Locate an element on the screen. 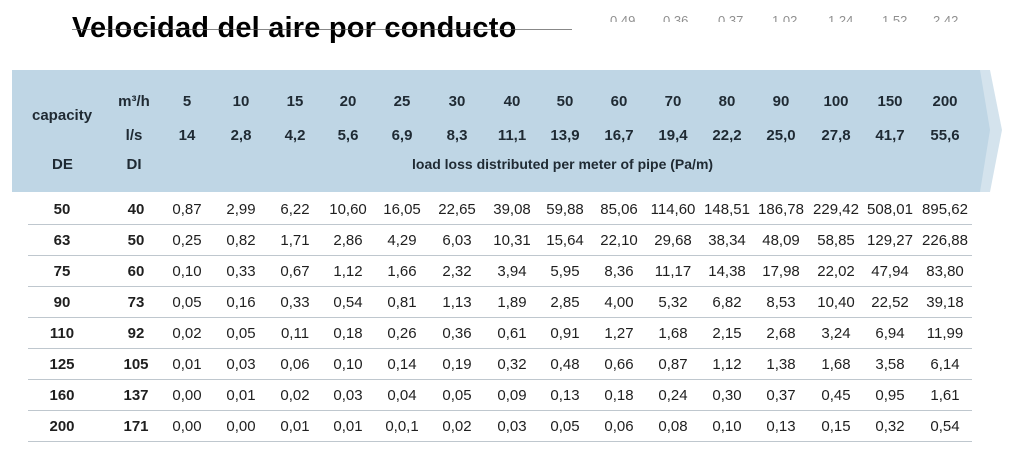 The image size is (1024, 471). cell-value: 0,25 is located at coordinates (187, 240).